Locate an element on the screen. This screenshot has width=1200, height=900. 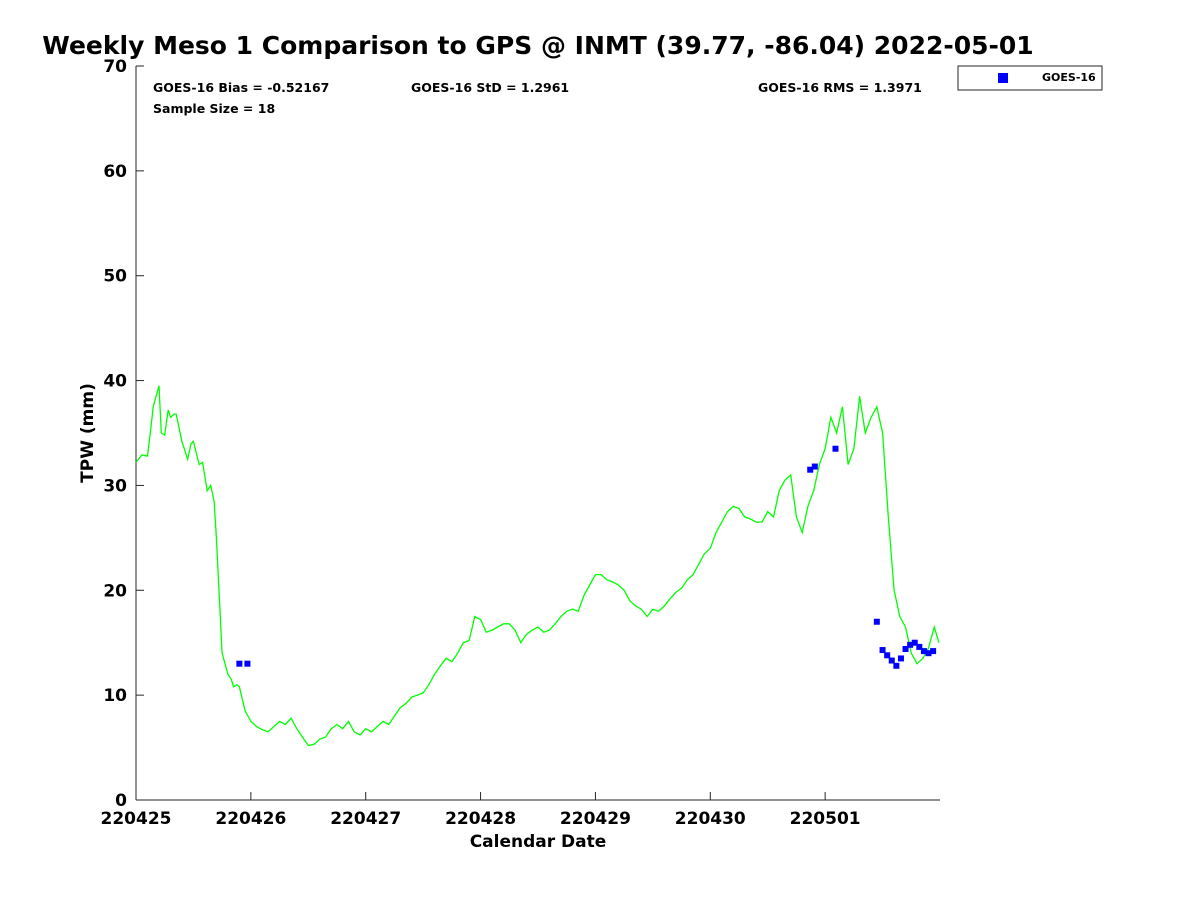
x-tick-label: 220425 is located at coordinates (136, 819).